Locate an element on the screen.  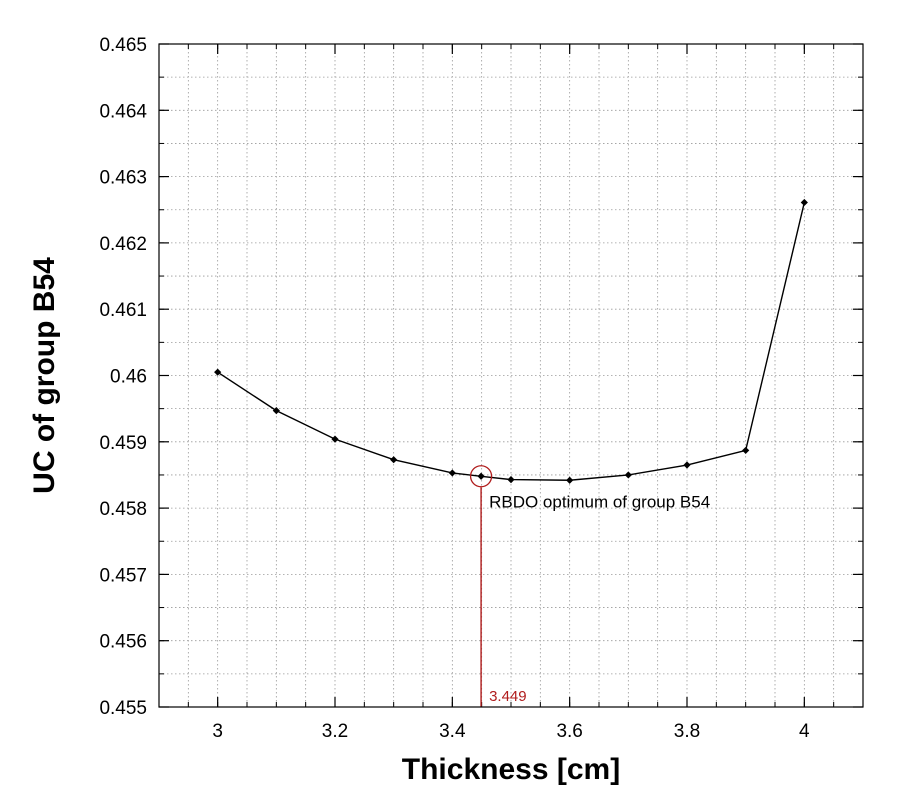
y-tick-label: 0.465 is located at coordinates (123, 45).